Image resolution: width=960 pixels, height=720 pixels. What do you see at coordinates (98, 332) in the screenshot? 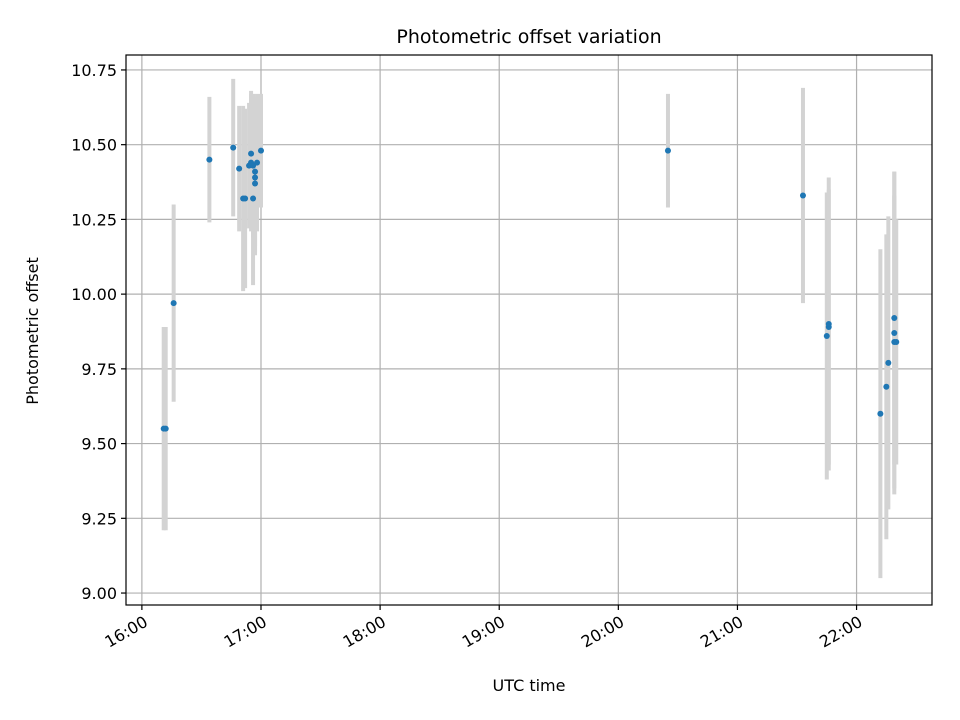
I see `y-axis-ticks: 9.00 9.25 9.50 9.75 10.00 10.25 10.50 10.75` at bounding box center [98, 332].